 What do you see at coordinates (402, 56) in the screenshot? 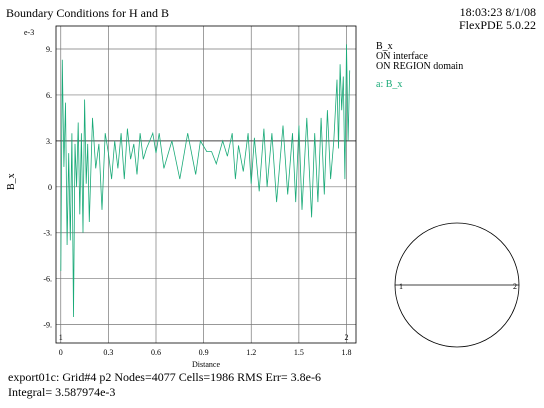
I see `legend-line-interface: ON interface` at bounding box center [402, 56].